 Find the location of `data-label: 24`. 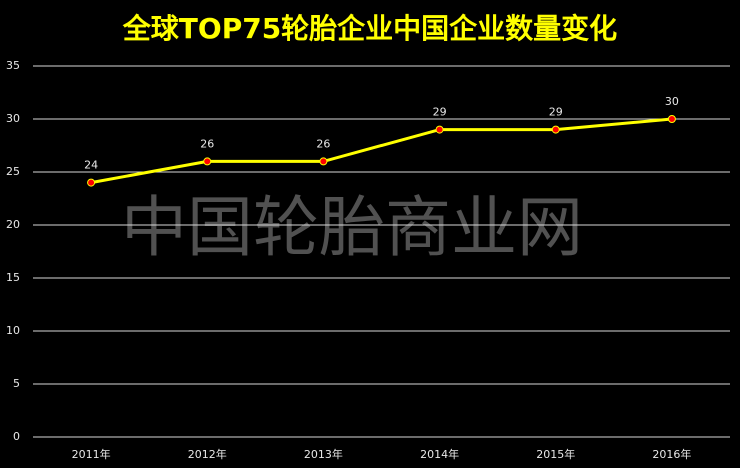

data-label: 24 is located at coordinates (91, 165).